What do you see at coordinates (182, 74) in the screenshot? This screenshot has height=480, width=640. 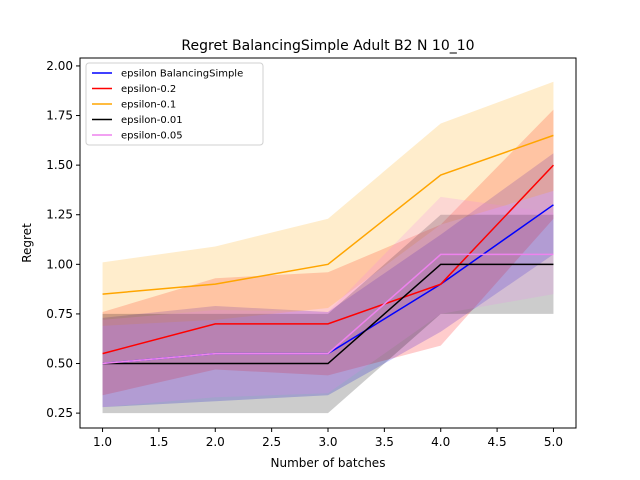 I see `legend-label: epsilon BalancingSimple` at bounding box center [182, 74].